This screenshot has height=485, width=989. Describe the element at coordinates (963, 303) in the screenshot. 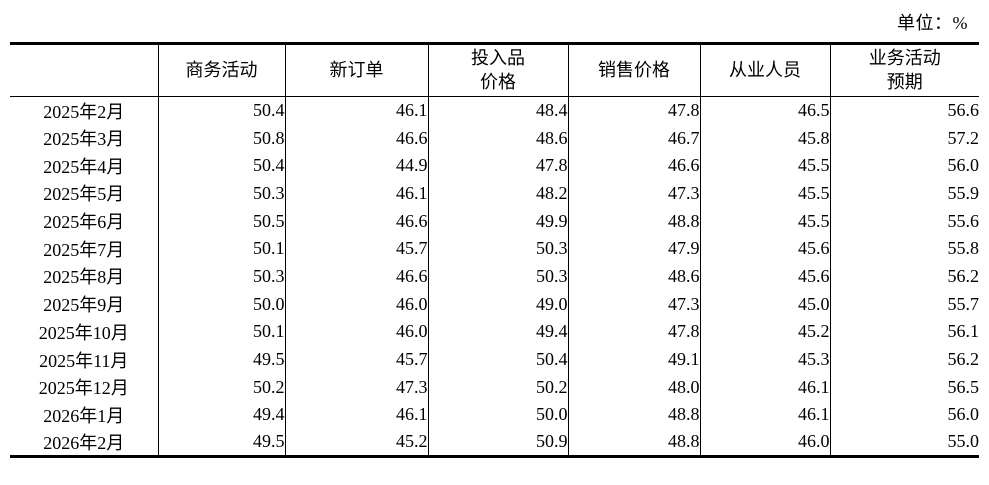

I see `value-cell: 55.7` at that location.